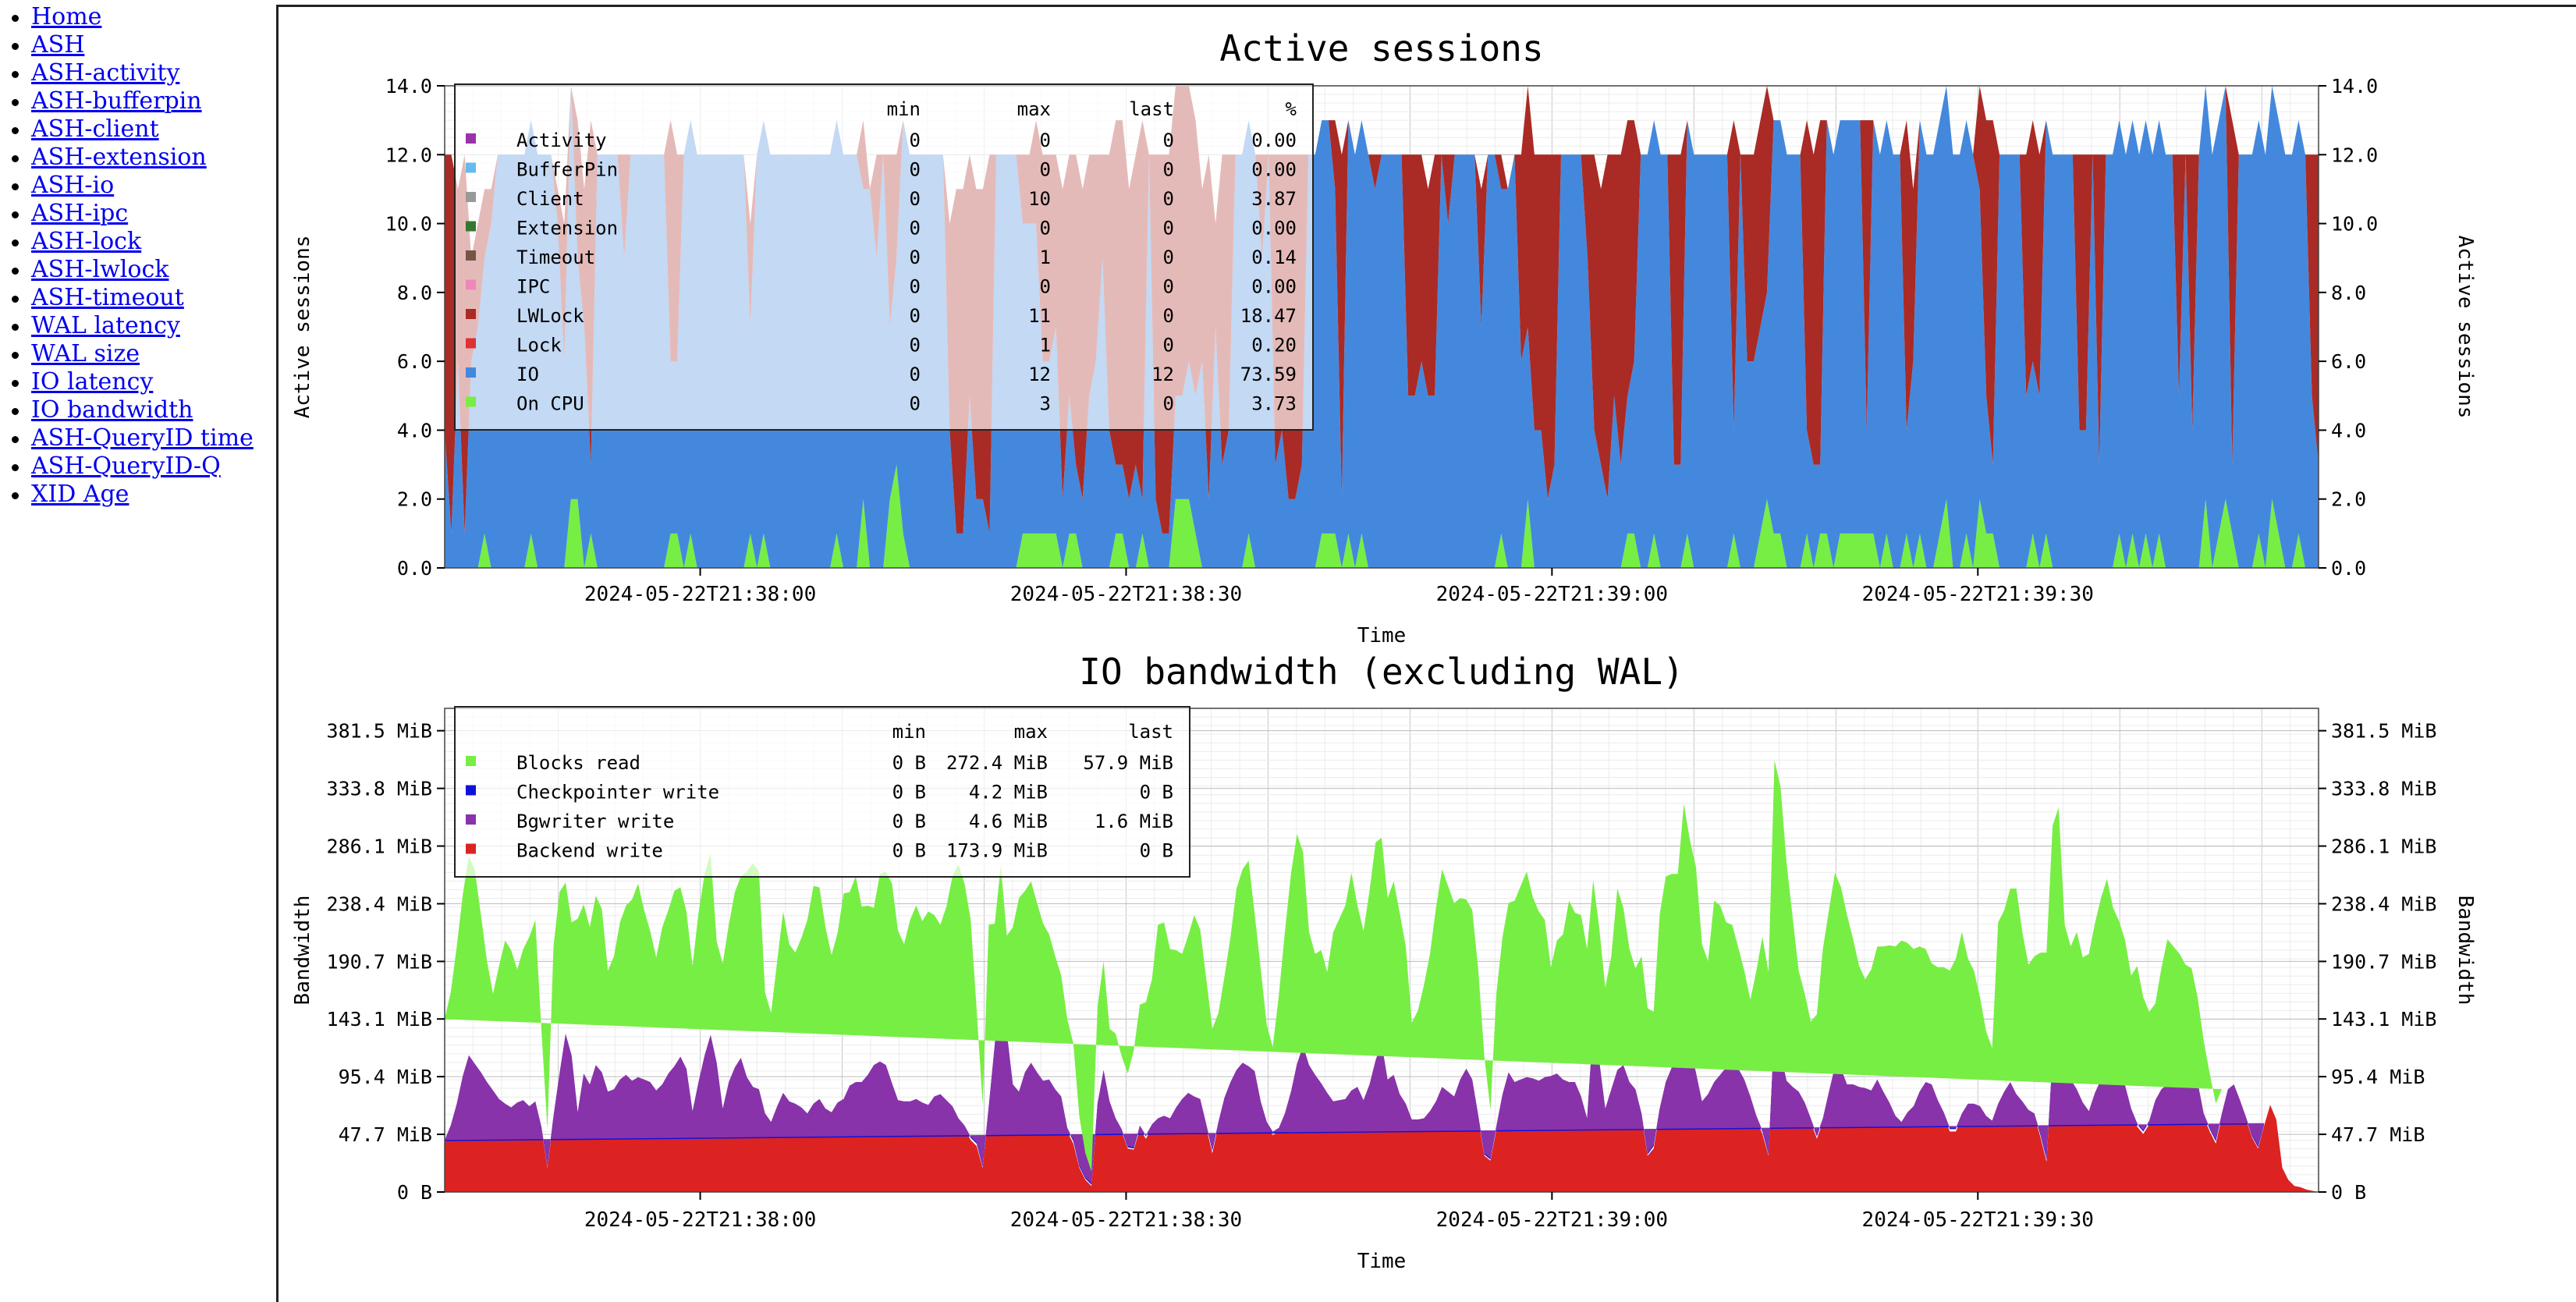 Image resolution: width=2576 pixels, height=1302 pixels. Describe the element at coordinates (379, 731) in the screenshot. I see `y-tick-label-left: 381.5 MiB` at that location.